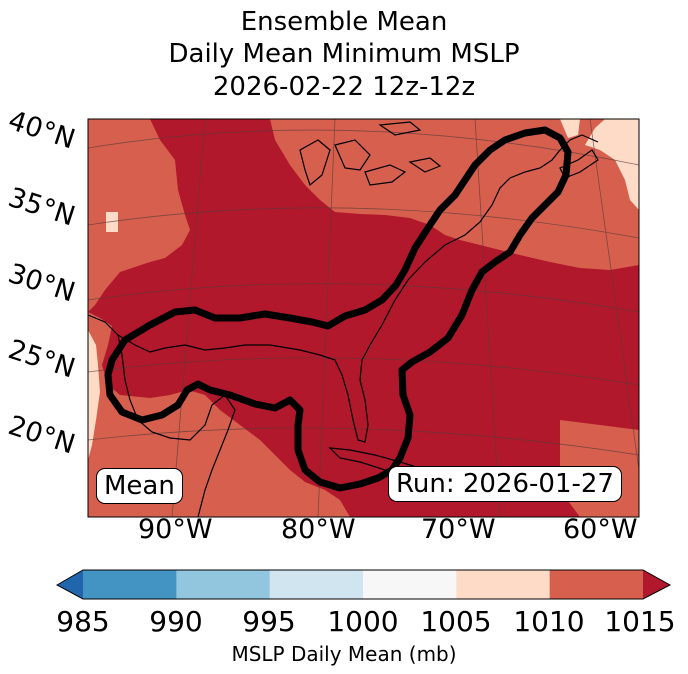 The image size is (688, 674). I want to click on lon-label-90: 90°W, so click(175, 529).